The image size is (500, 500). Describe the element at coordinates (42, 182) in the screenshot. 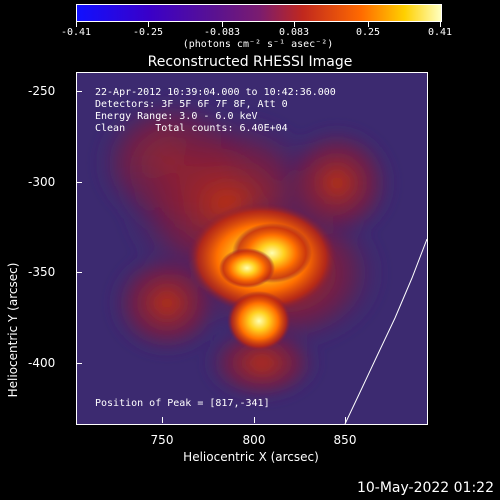

I see `y-tick-label: -300` at that location.